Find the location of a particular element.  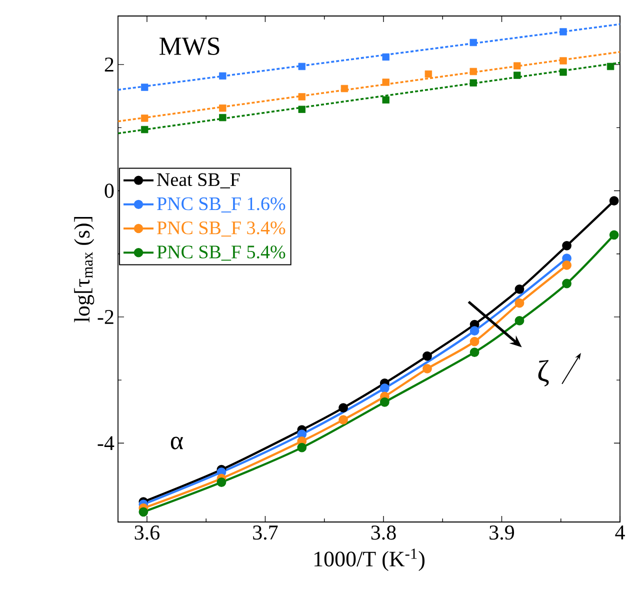

y-axis-title: log[τ$_{max}$ (s)] is located at coordinates (84, 269).